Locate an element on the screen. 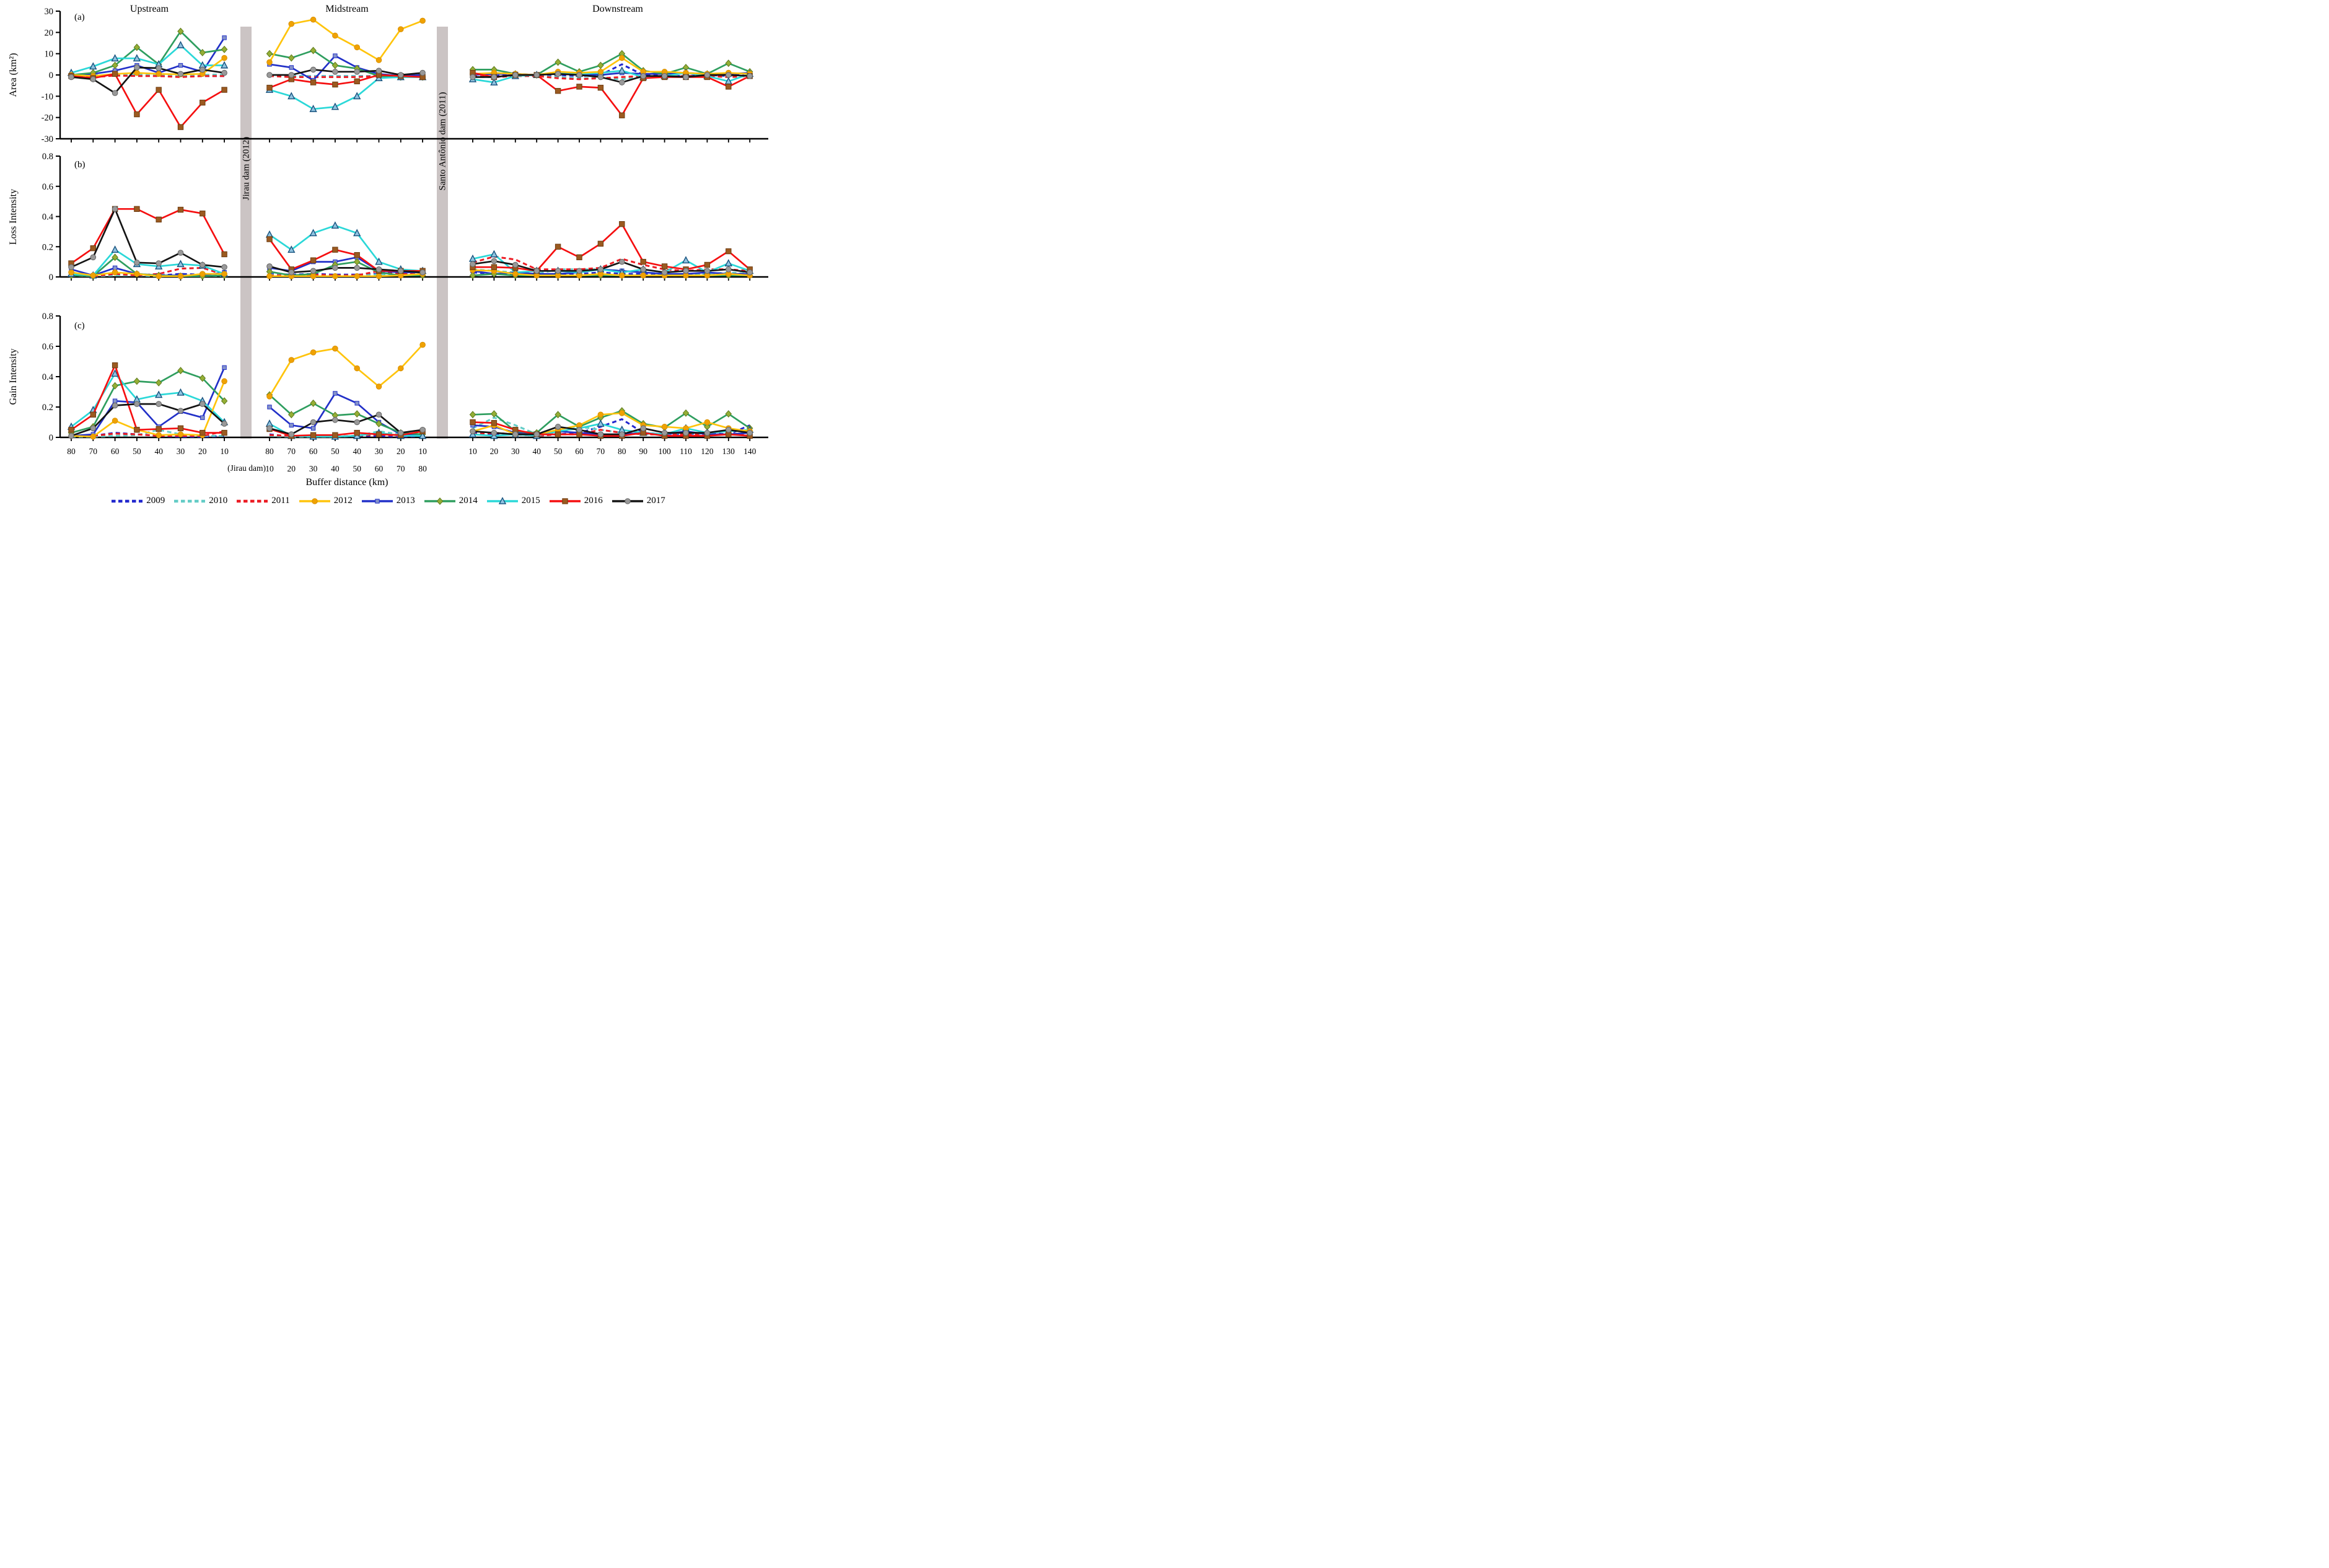  x-tick-label-secondary: 80 is located at coordinates (422, 468).